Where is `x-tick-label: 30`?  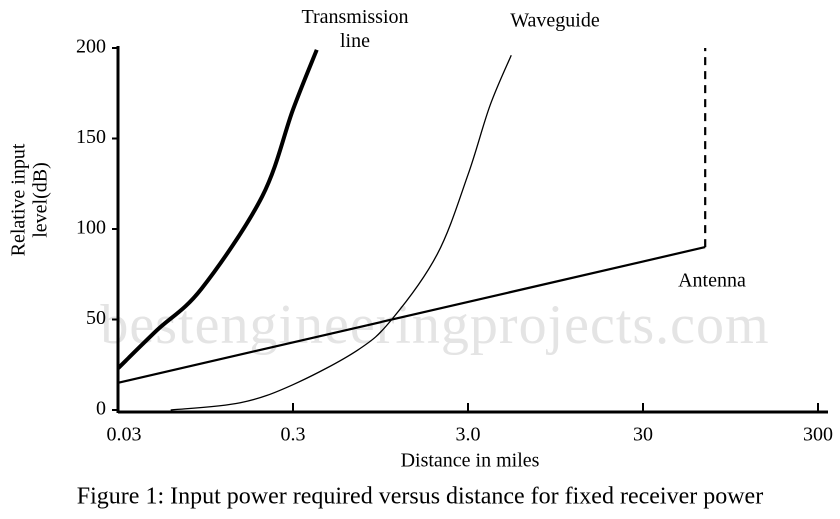
x-tick-label: 30 is located at coordinates (643, 435).